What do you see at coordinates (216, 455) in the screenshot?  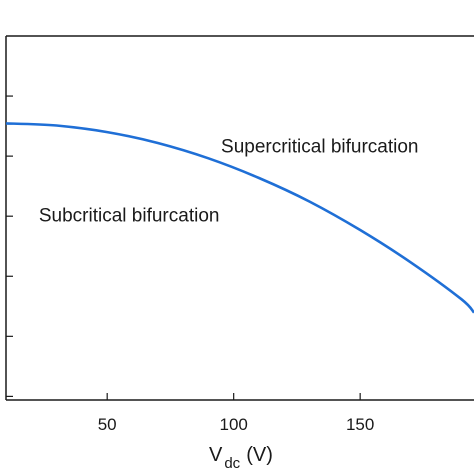 I see `x-axis-label-main: V` at bounding box center [216, 455].